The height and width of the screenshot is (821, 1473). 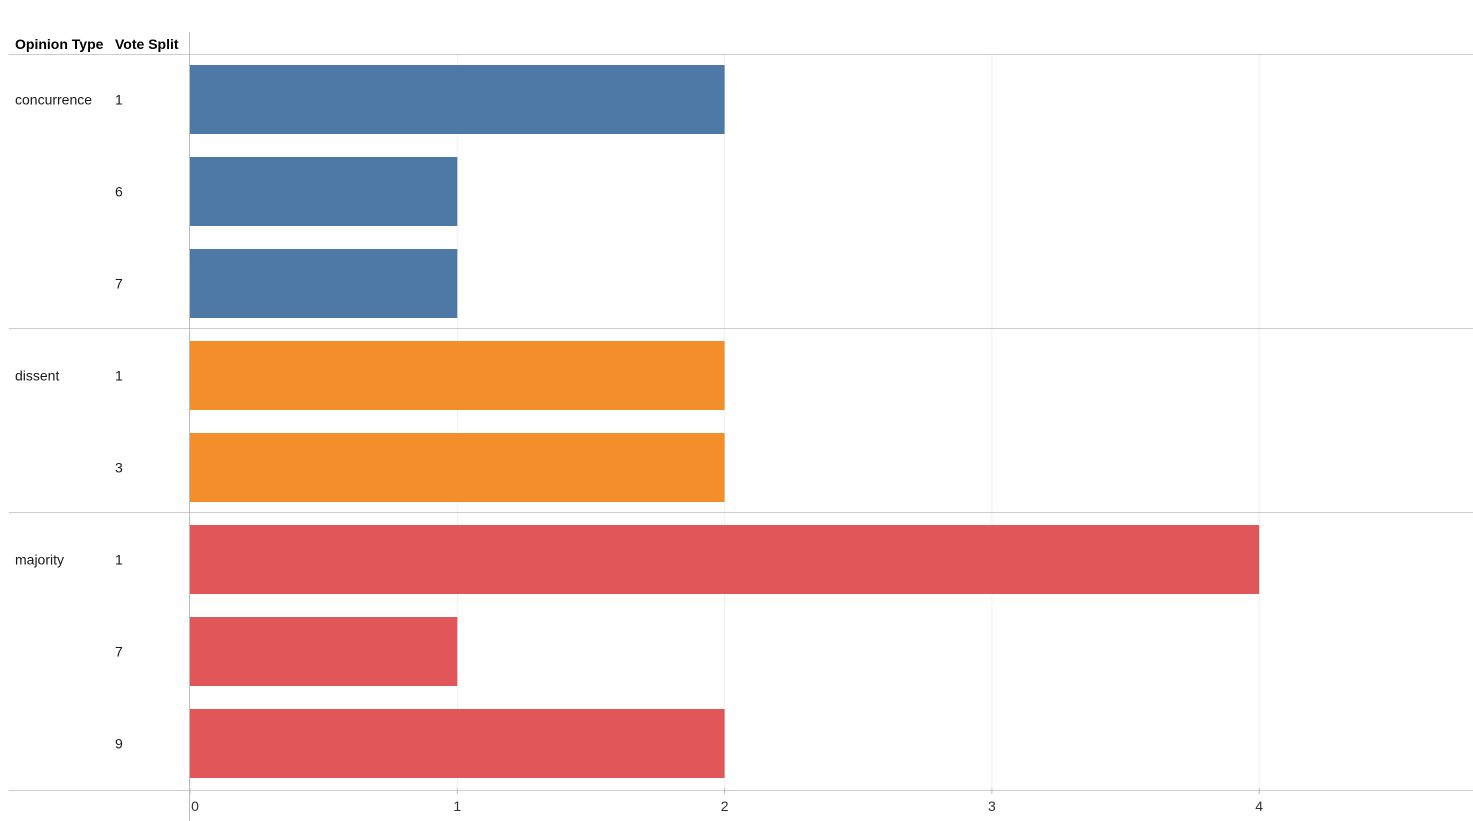 I want to click on category-label: 6, so click(x=119, y=192).